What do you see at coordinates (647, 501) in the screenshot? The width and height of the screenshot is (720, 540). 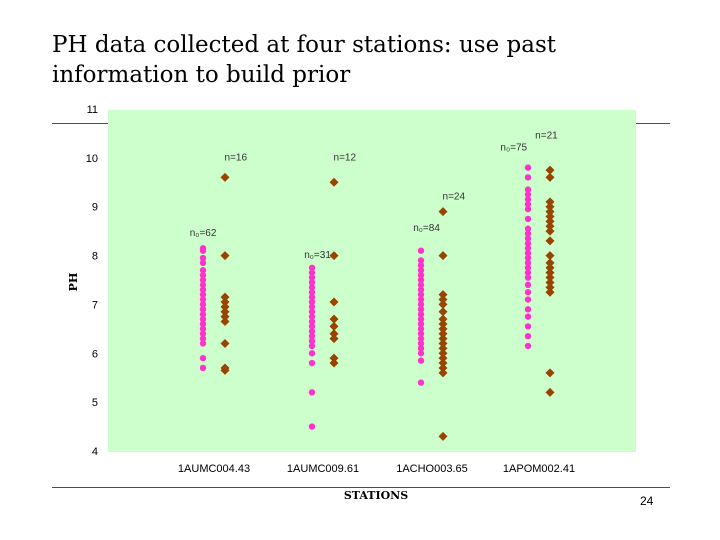 I see `page-number: 24` at bounding box center [647, 501].